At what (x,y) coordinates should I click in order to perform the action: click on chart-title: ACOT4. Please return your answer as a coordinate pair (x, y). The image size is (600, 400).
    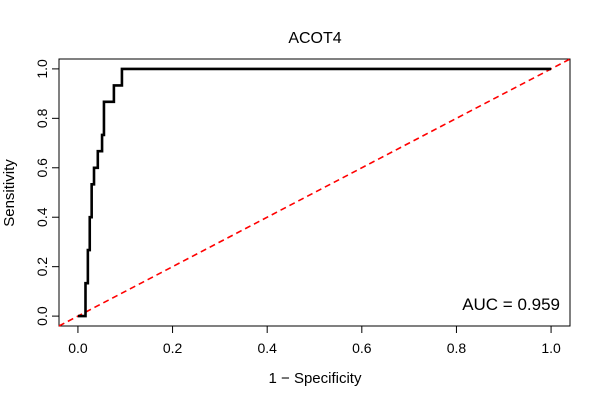
    Looking at the image, I should click on (314, 38).